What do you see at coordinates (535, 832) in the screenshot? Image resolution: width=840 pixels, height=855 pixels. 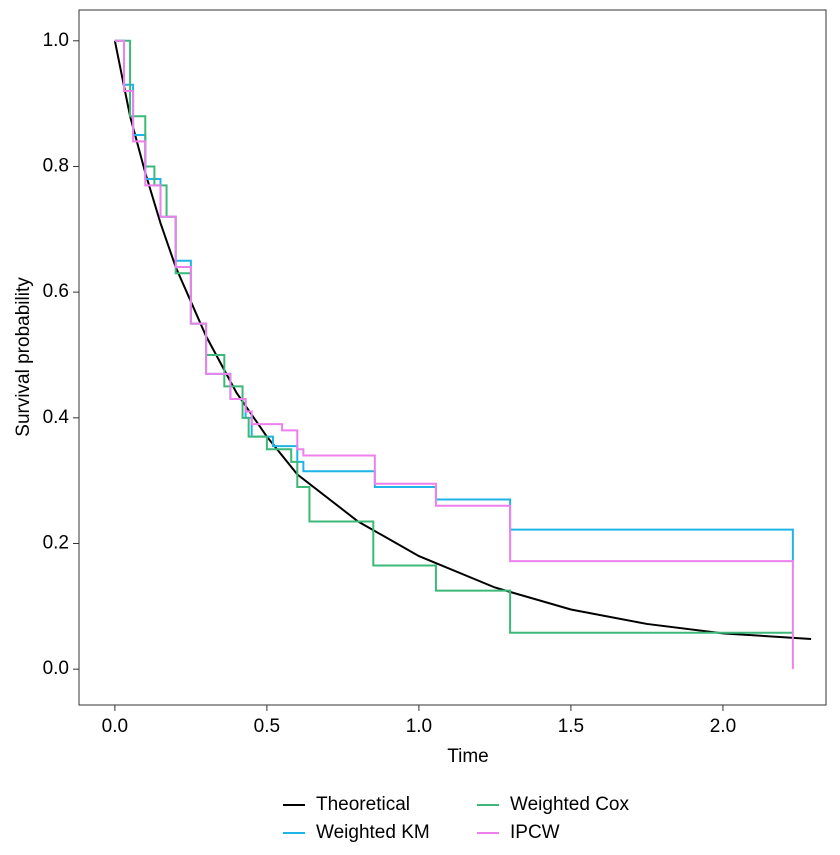 I see `legend-label: IPCW` at bounding box center [535, 832].